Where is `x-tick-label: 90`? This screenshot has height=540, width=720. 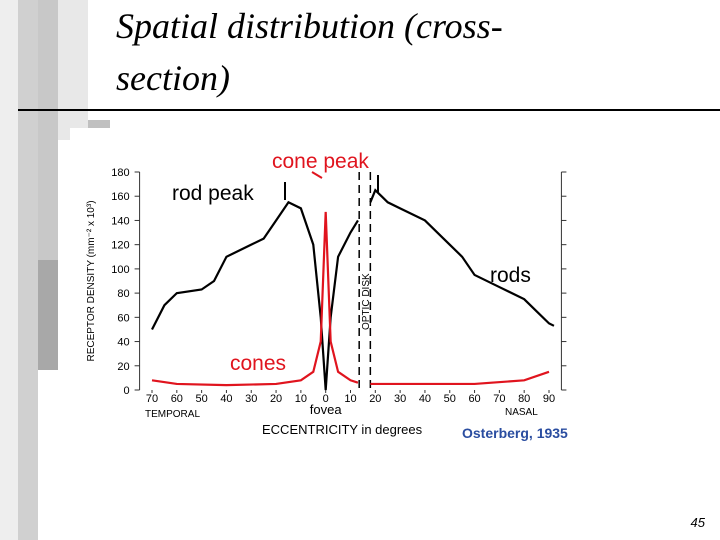
x-tick-label: 90 is located at coordinates (549, 399).